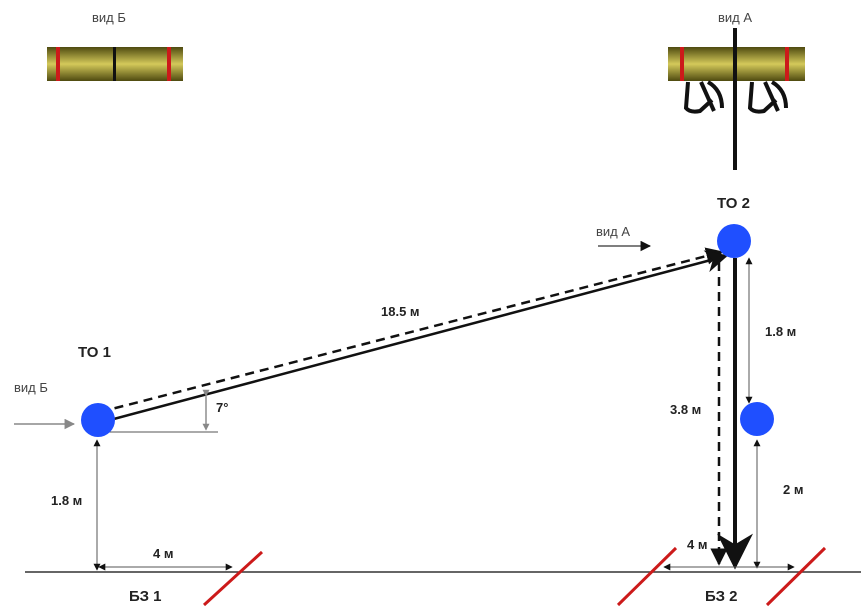  What do you see at coordinates (734, 241) in the screenshot?
I see `to2-node` at bounding box center [734, 241].